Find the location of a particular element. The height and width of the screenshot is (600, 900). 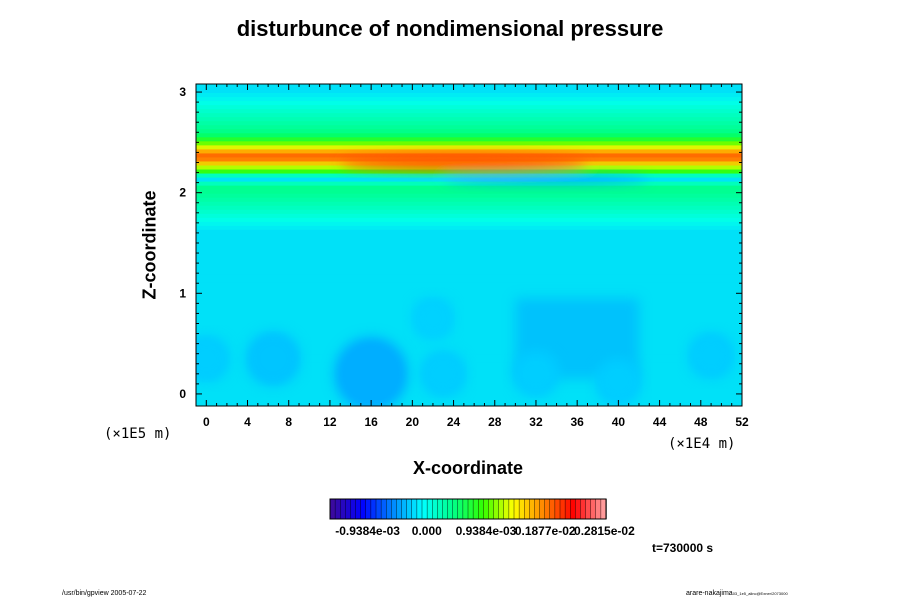

x-tick-label: 16 is located at coordinates (371, 422).